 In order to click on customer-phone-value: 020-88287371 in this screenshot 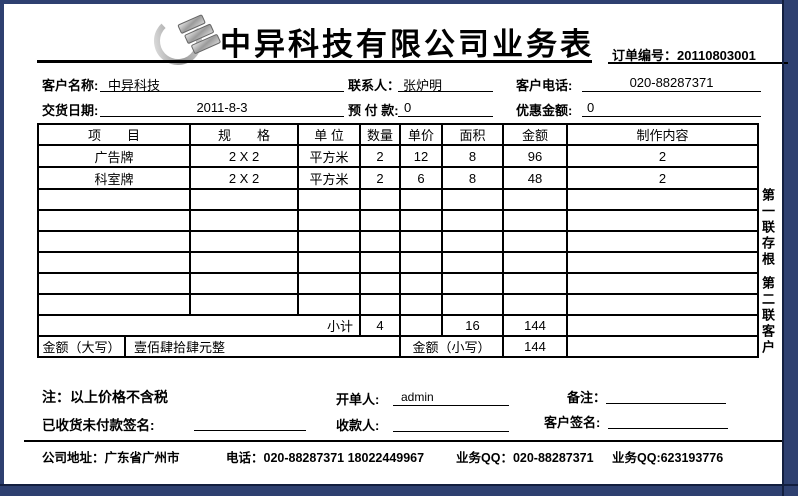, I will do `click(671, 82)`.